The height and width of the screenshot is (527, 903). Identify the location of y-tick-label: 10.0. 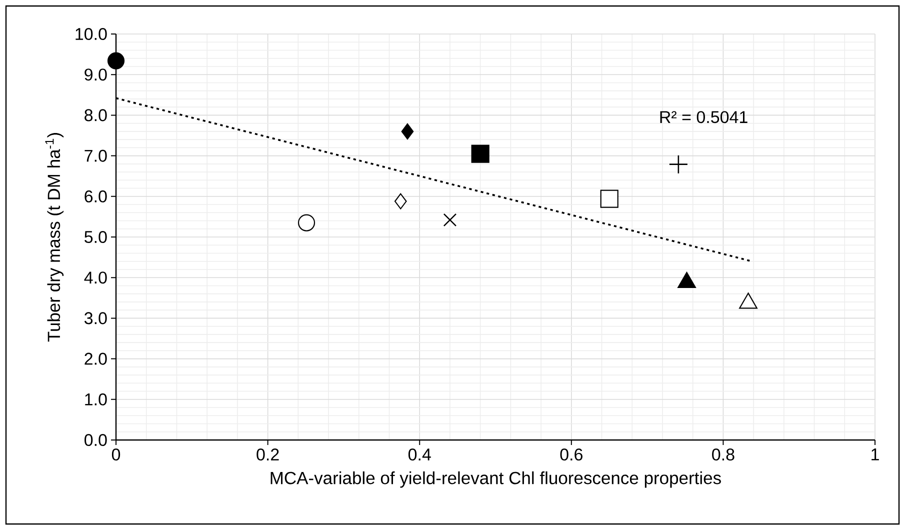
(91, 34).